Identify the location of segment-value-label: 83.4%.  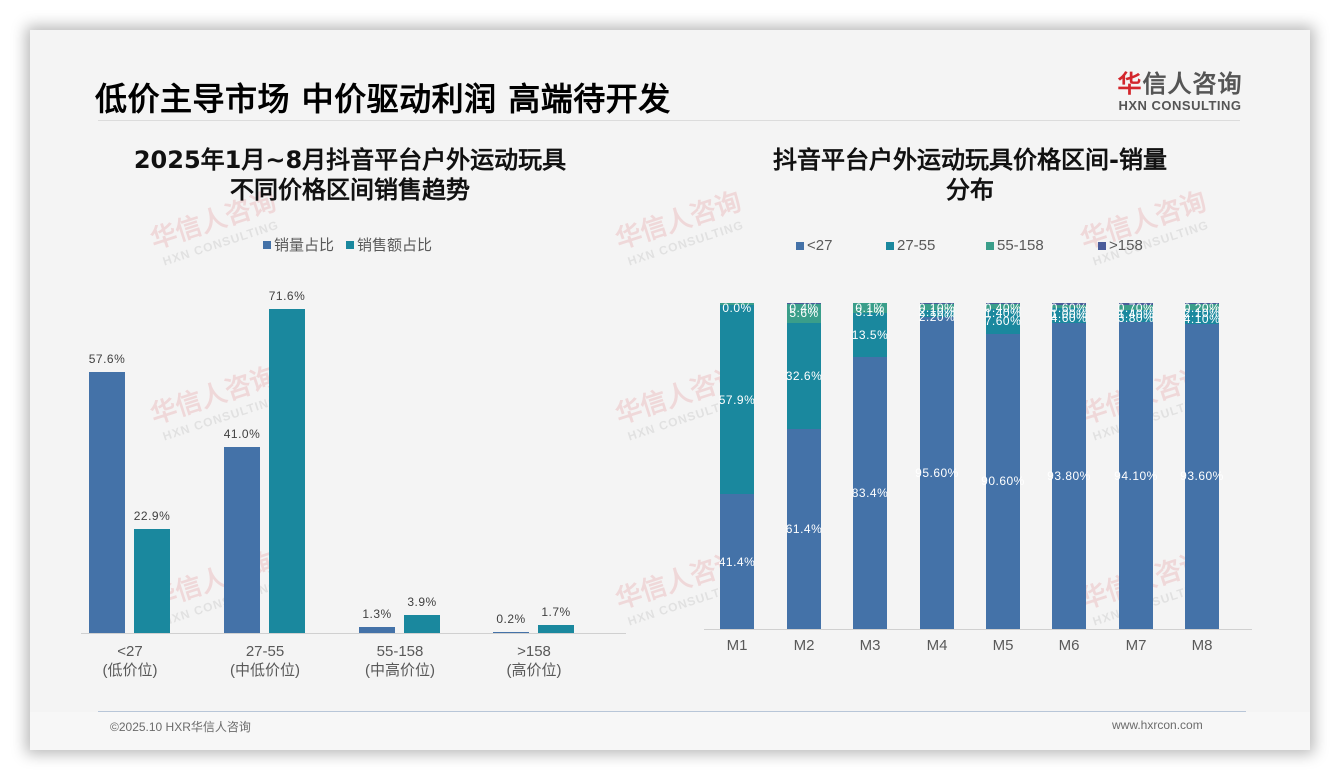
(870, 493).